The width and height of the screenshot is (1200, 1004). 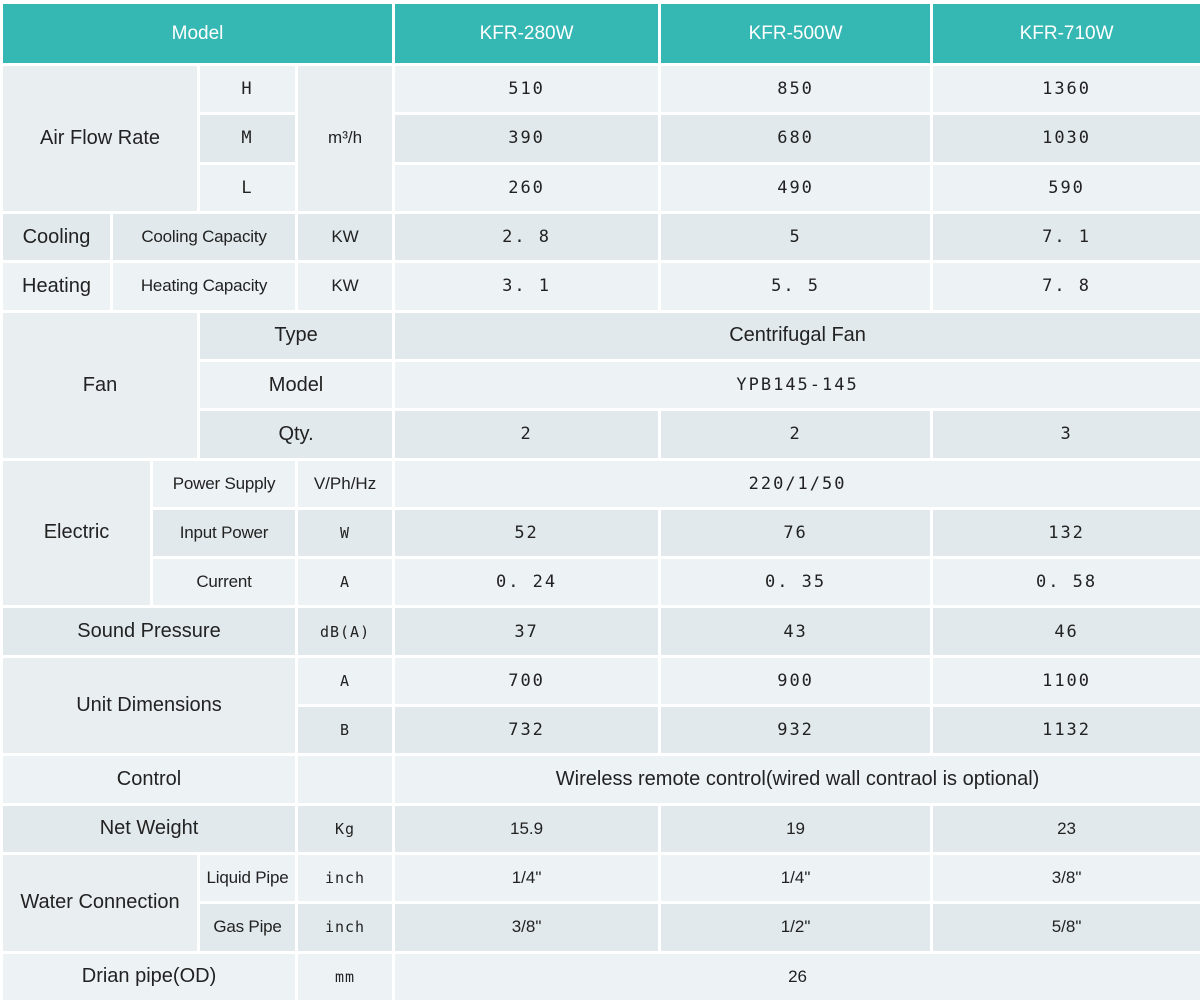 What do you see at coordinates (247, 878) in the screenshot?
I see `liquid-pipe-label: Liquid Pipe` at bounding box center [247, 878].